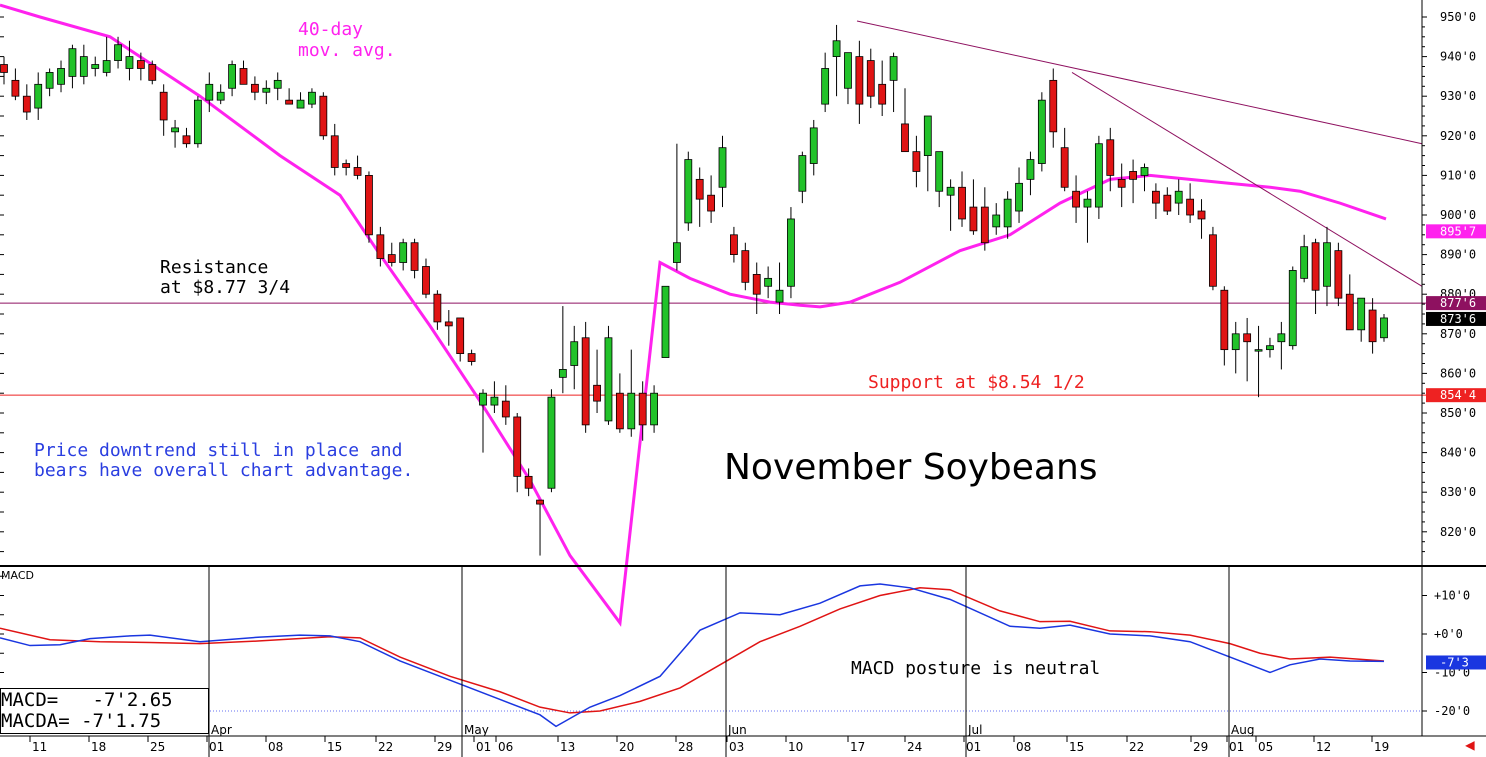  What do you see at coordinates (567, 747) in the screenshot?
I see `day-label: 13` at bounding box center [567, 747].